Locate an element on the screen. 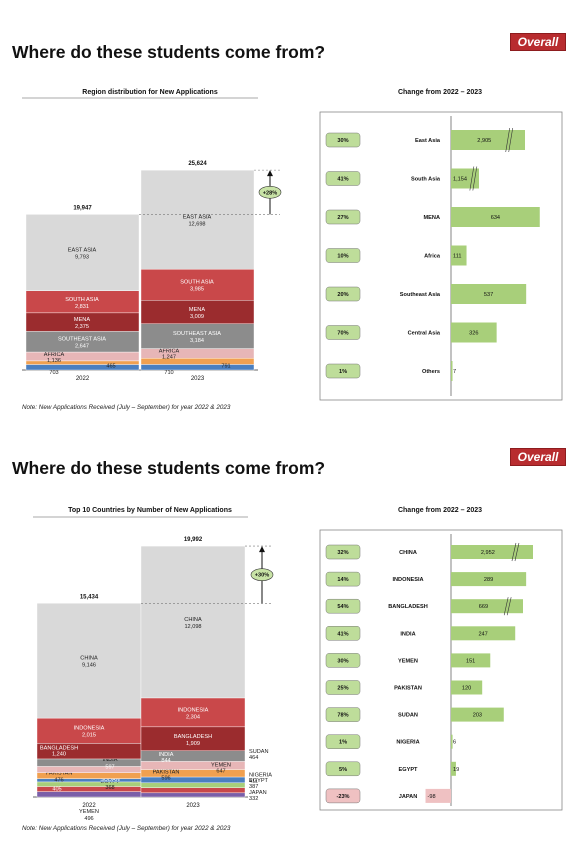 The image size is (576, 842). segment-label-east-asia-2022: EAST ASIA is located at coordinates (82, 251).